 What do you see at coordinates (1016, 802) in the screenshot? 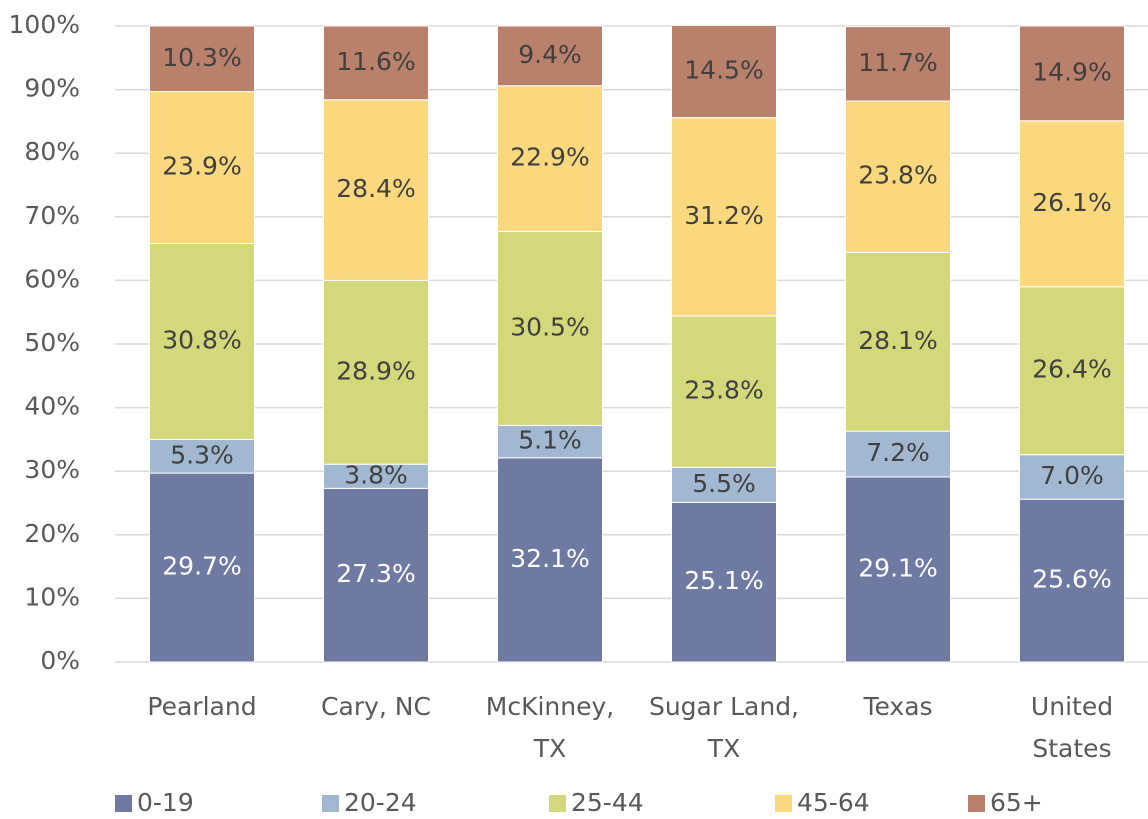
I see `legend-label: 65+` at bounding box center [1016, 802].